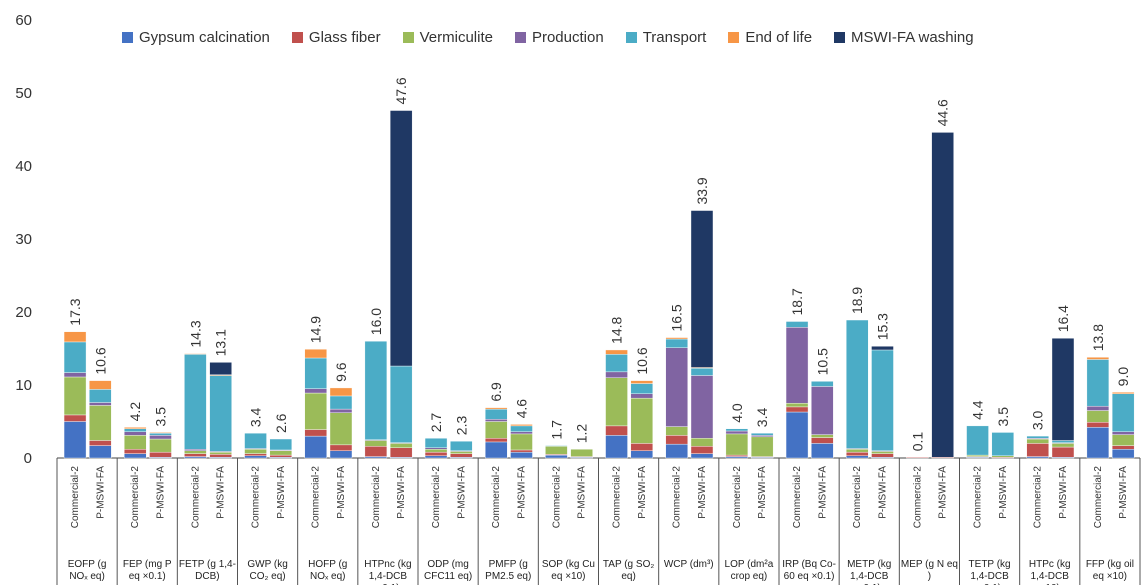  I want to click on group-label: LOP (dm²a crop eq), so click(749, 570).